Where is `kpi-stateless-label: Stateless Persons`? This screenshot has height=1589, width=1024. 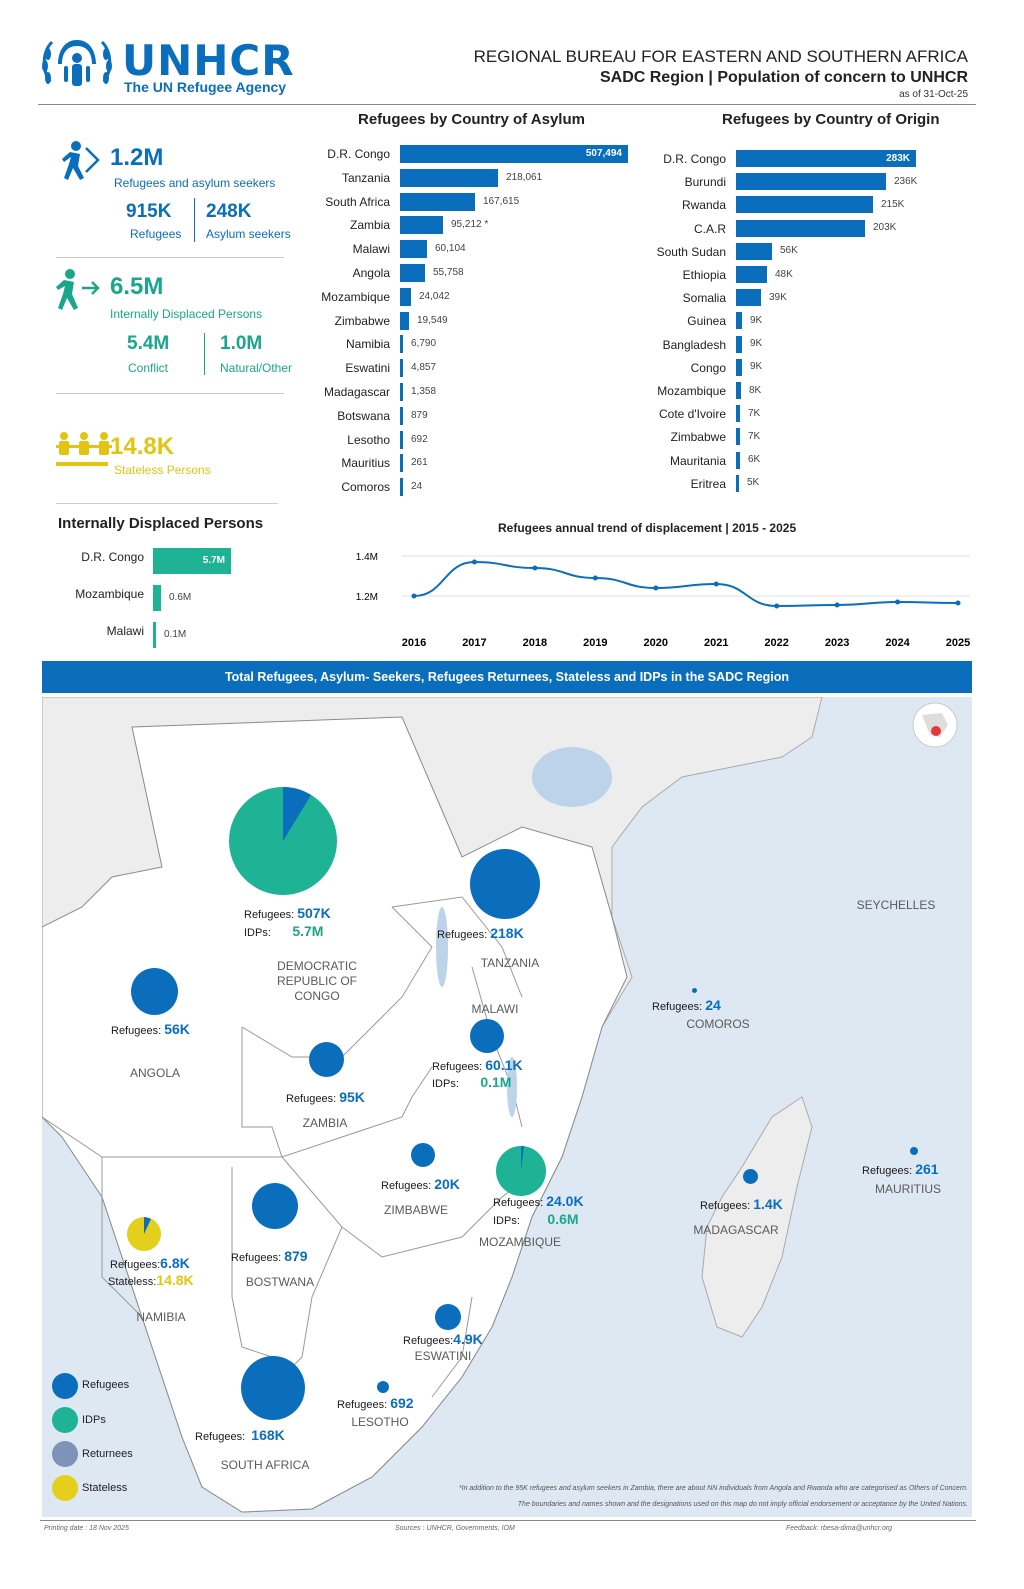 kpi-stateless-label: Stateless Persons is located at coordinates (162, 470).